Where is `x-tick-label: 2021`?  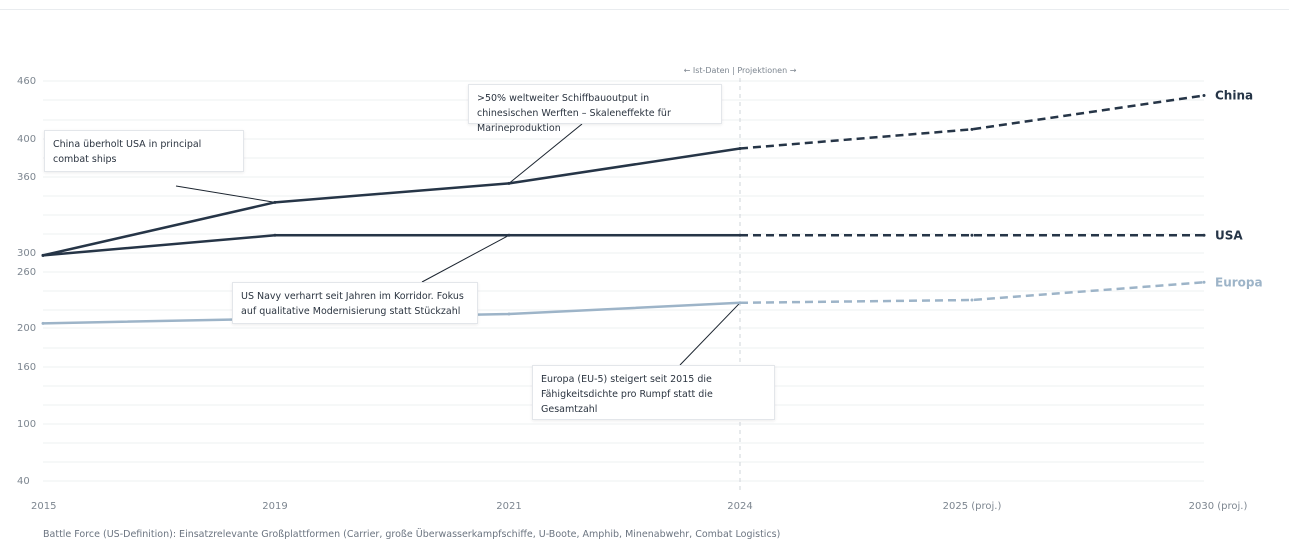 x-tick-label: 2021 is located at coordinates (508, 506).